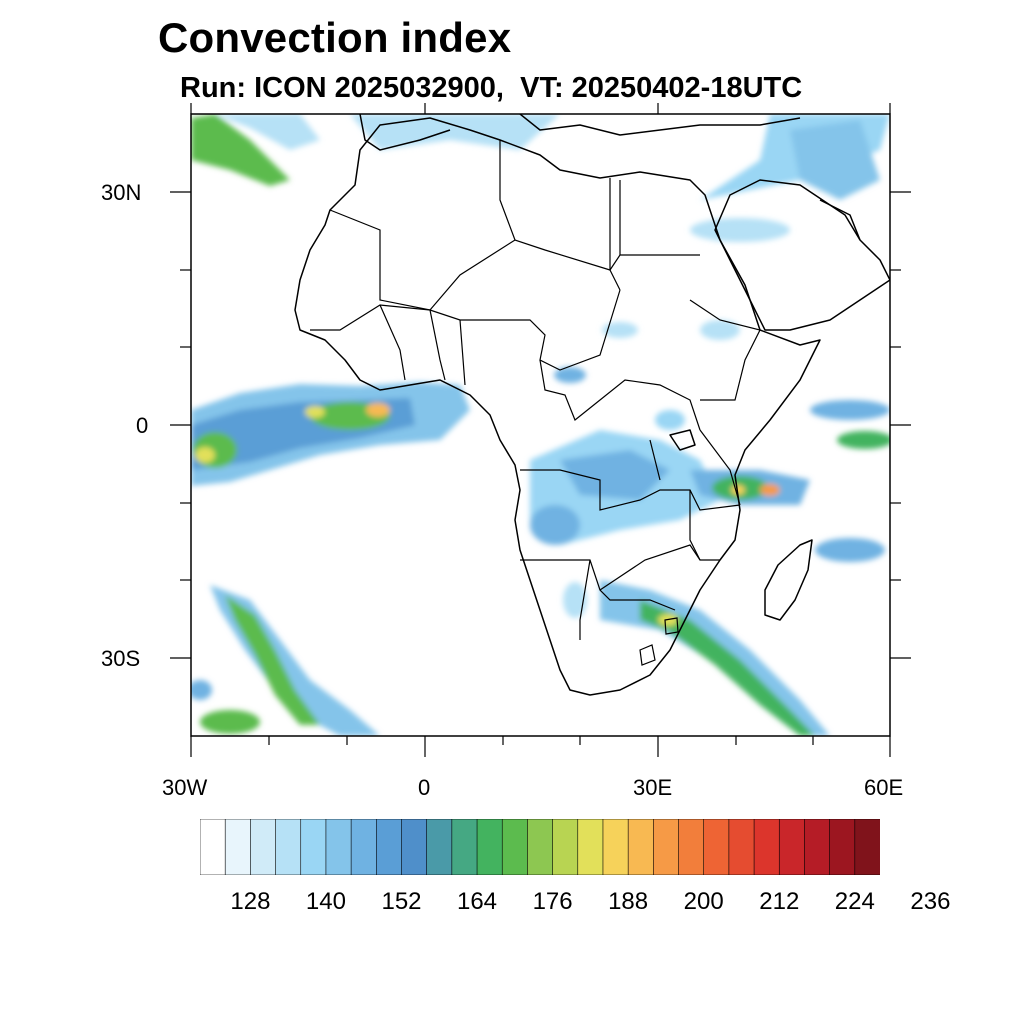  I want to click on madagascar, so click(788, 580).